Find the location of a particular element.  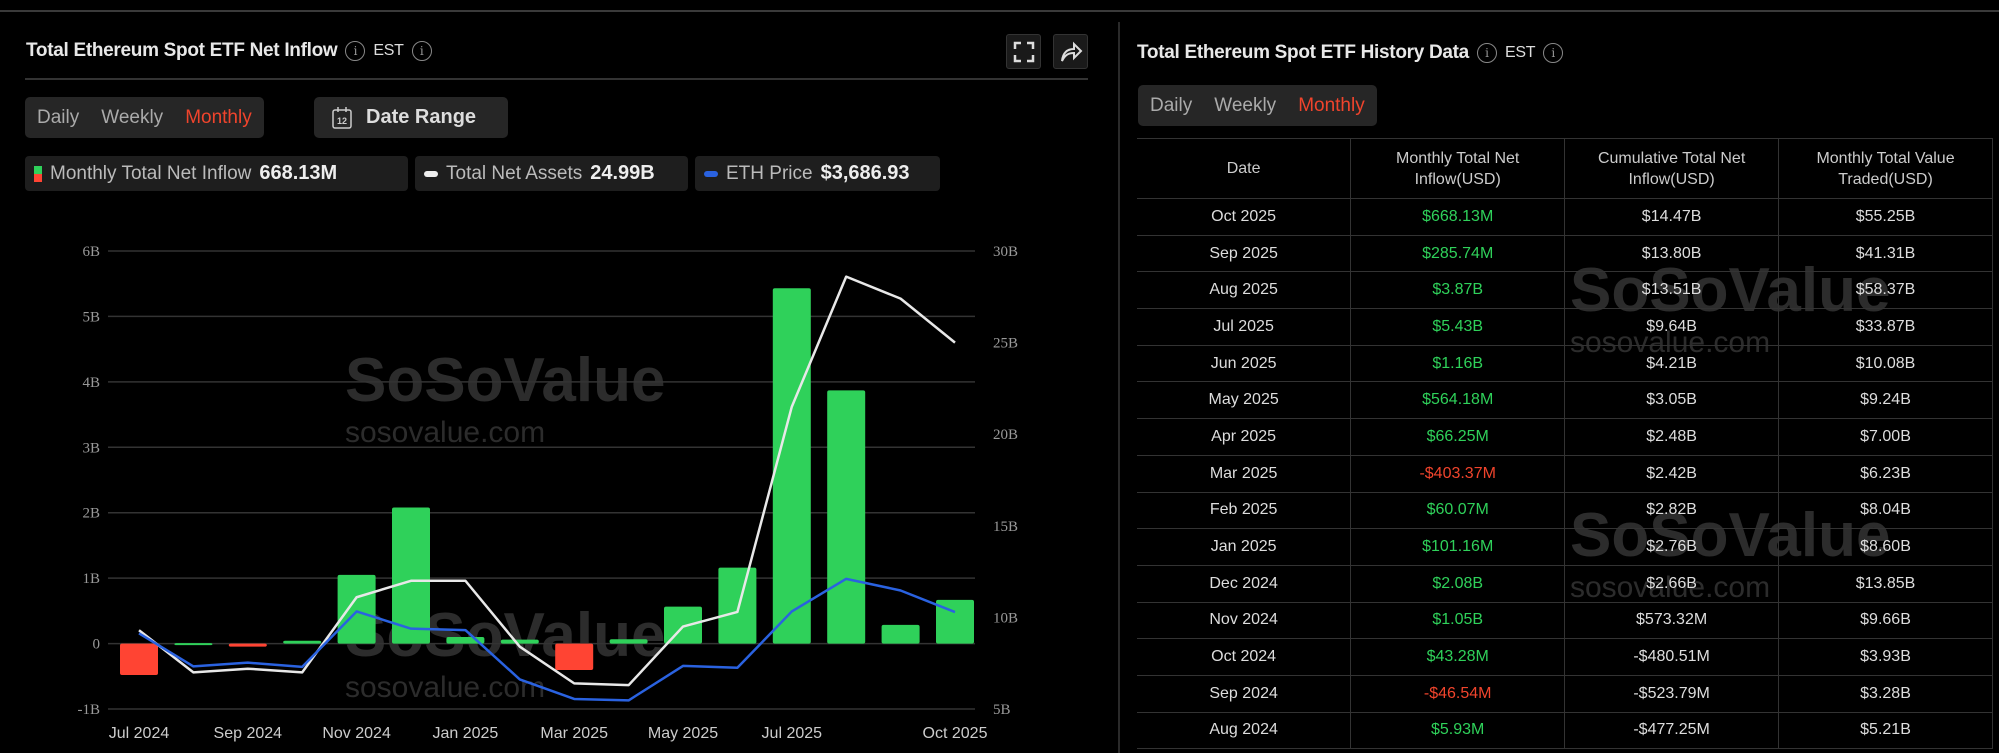

cell-value-traded: $9.24B is located at coordinates (1885, 400).